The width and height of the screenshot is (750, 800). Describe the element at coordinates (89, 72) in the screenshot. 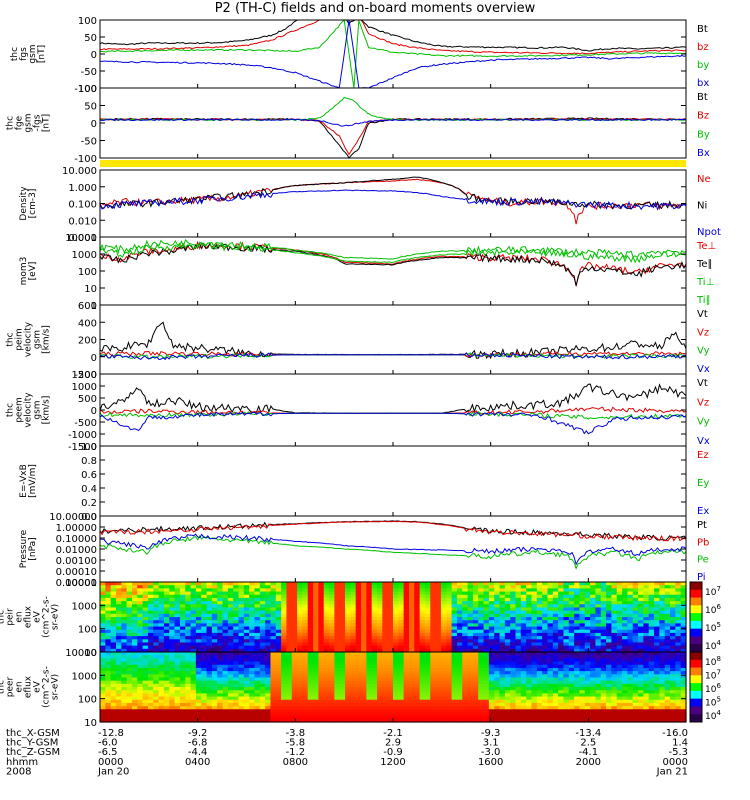

I see `ytick-label: -50` at that location.